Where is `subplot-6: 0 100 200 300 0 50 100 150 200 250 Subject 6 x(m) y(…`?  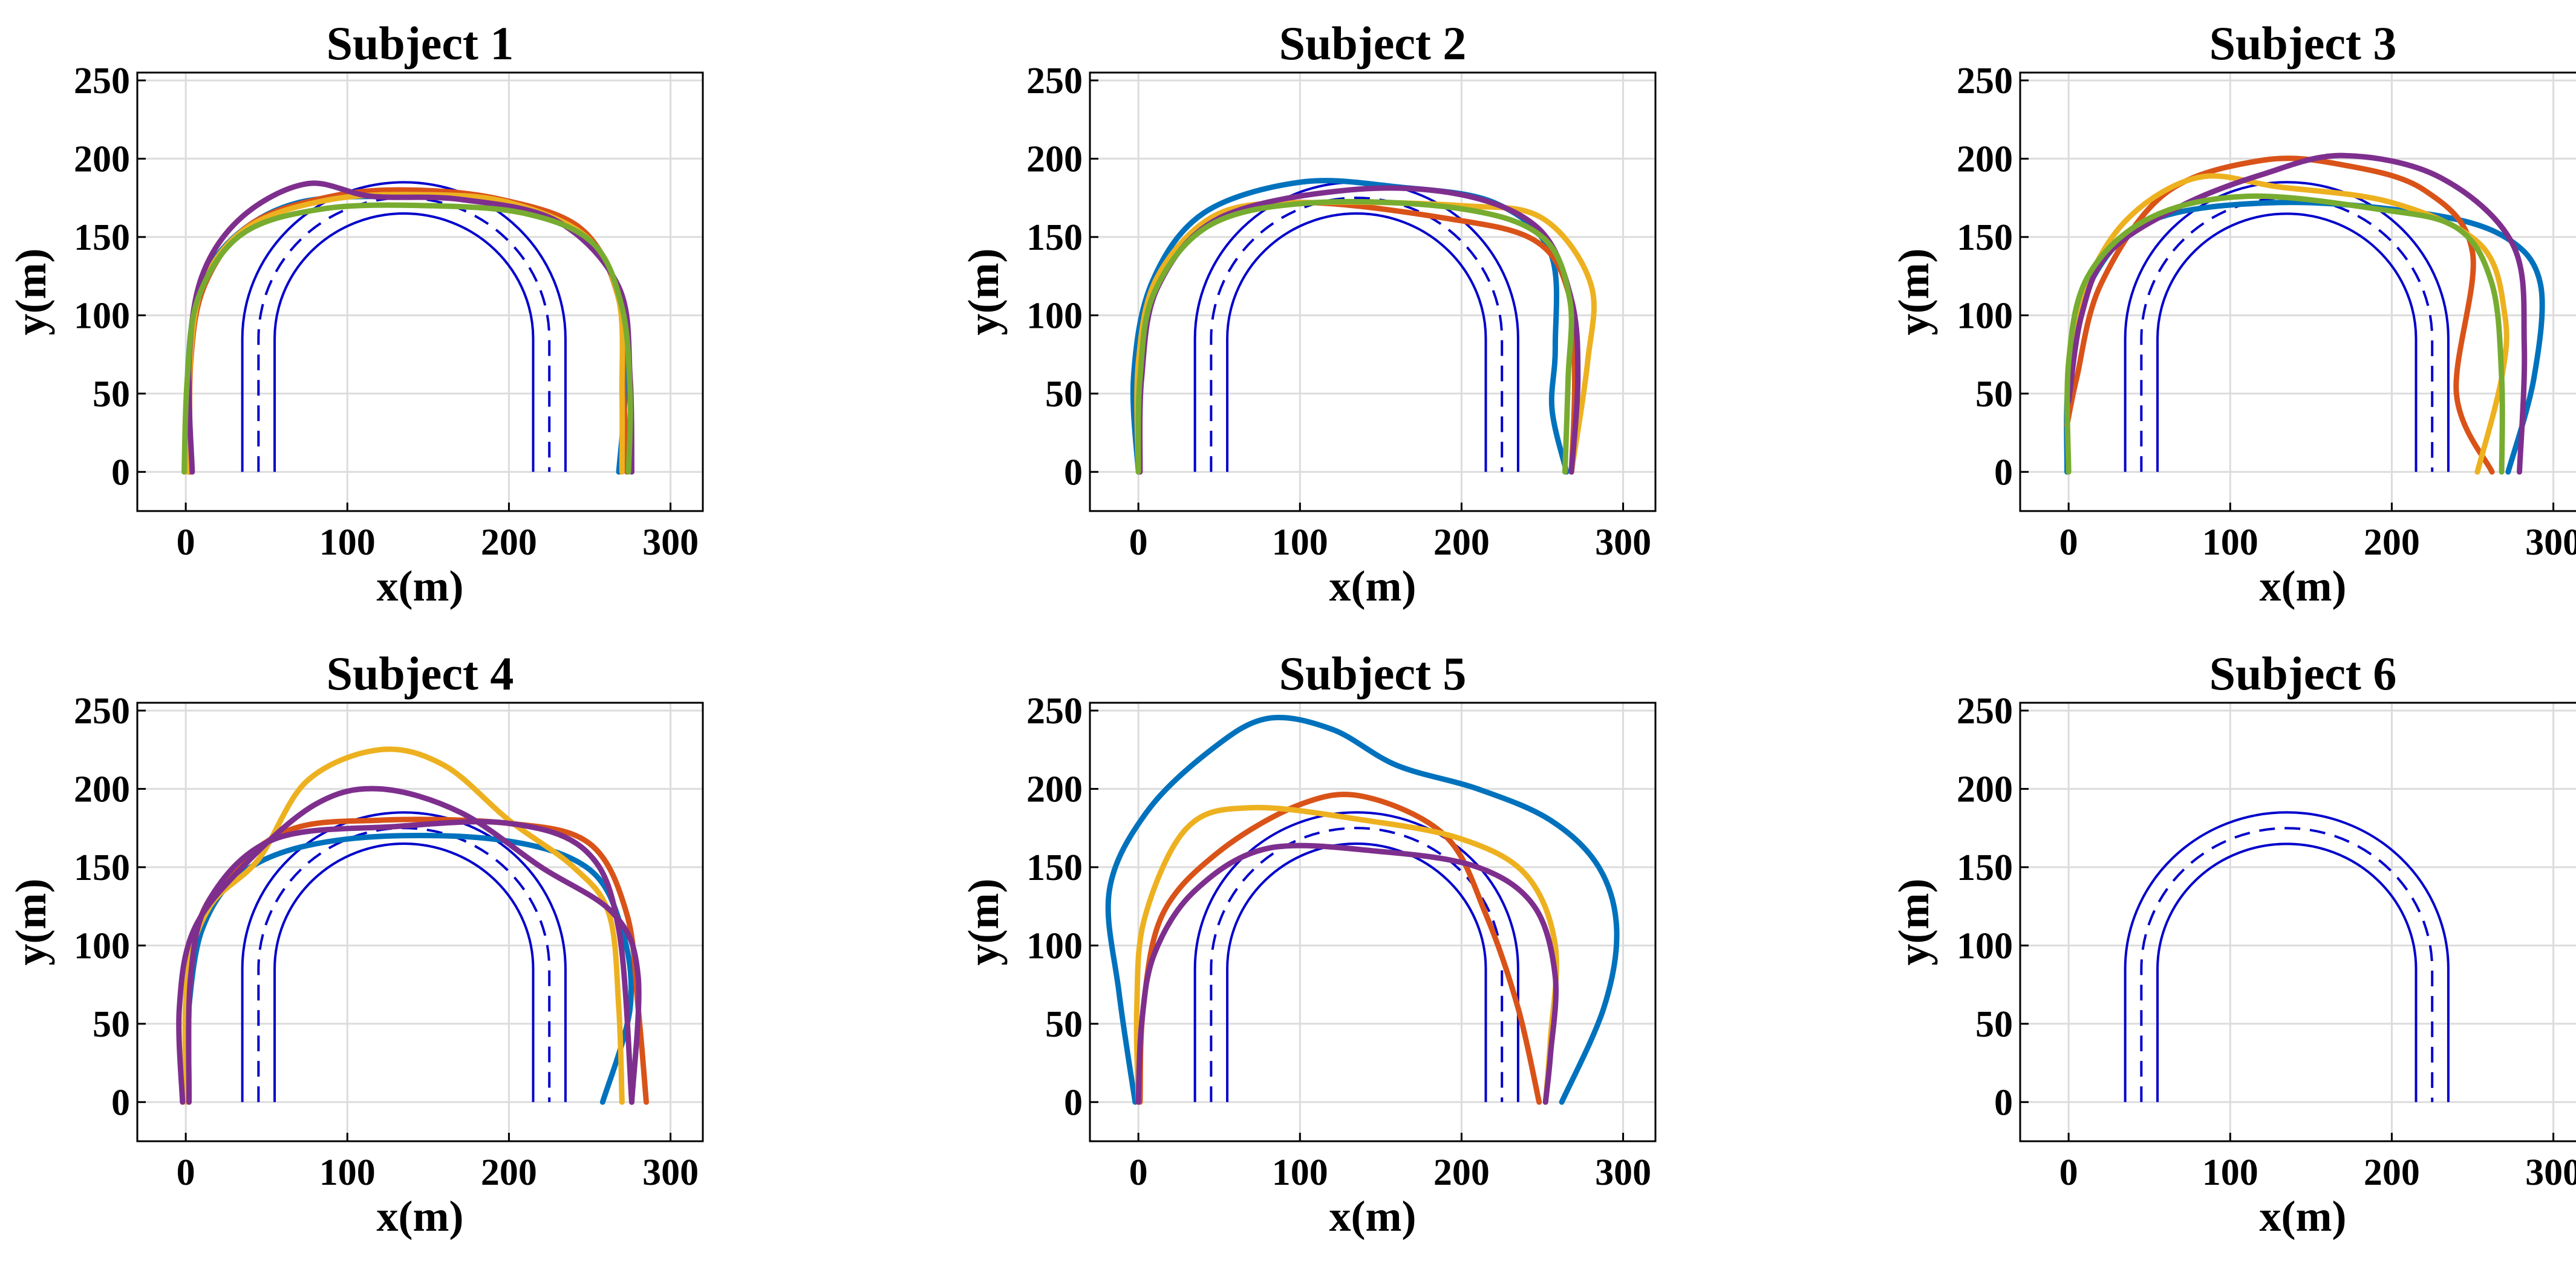 subplot-6: 0 100 200 300 0 50 100 150 200 250 Subject 6 x(m) y(… is located at coordinates (2233, 943).